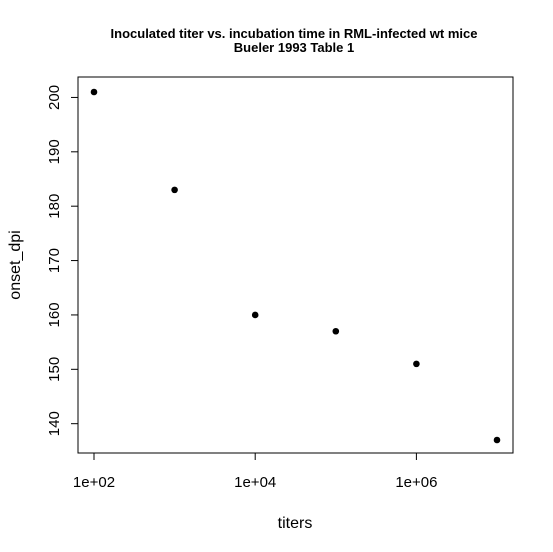 This screenshot has height=552, width=553. Describe the element at coordinates (416, 482) in the screenshot. I see `x-tick-label: 1e+06` at that location.